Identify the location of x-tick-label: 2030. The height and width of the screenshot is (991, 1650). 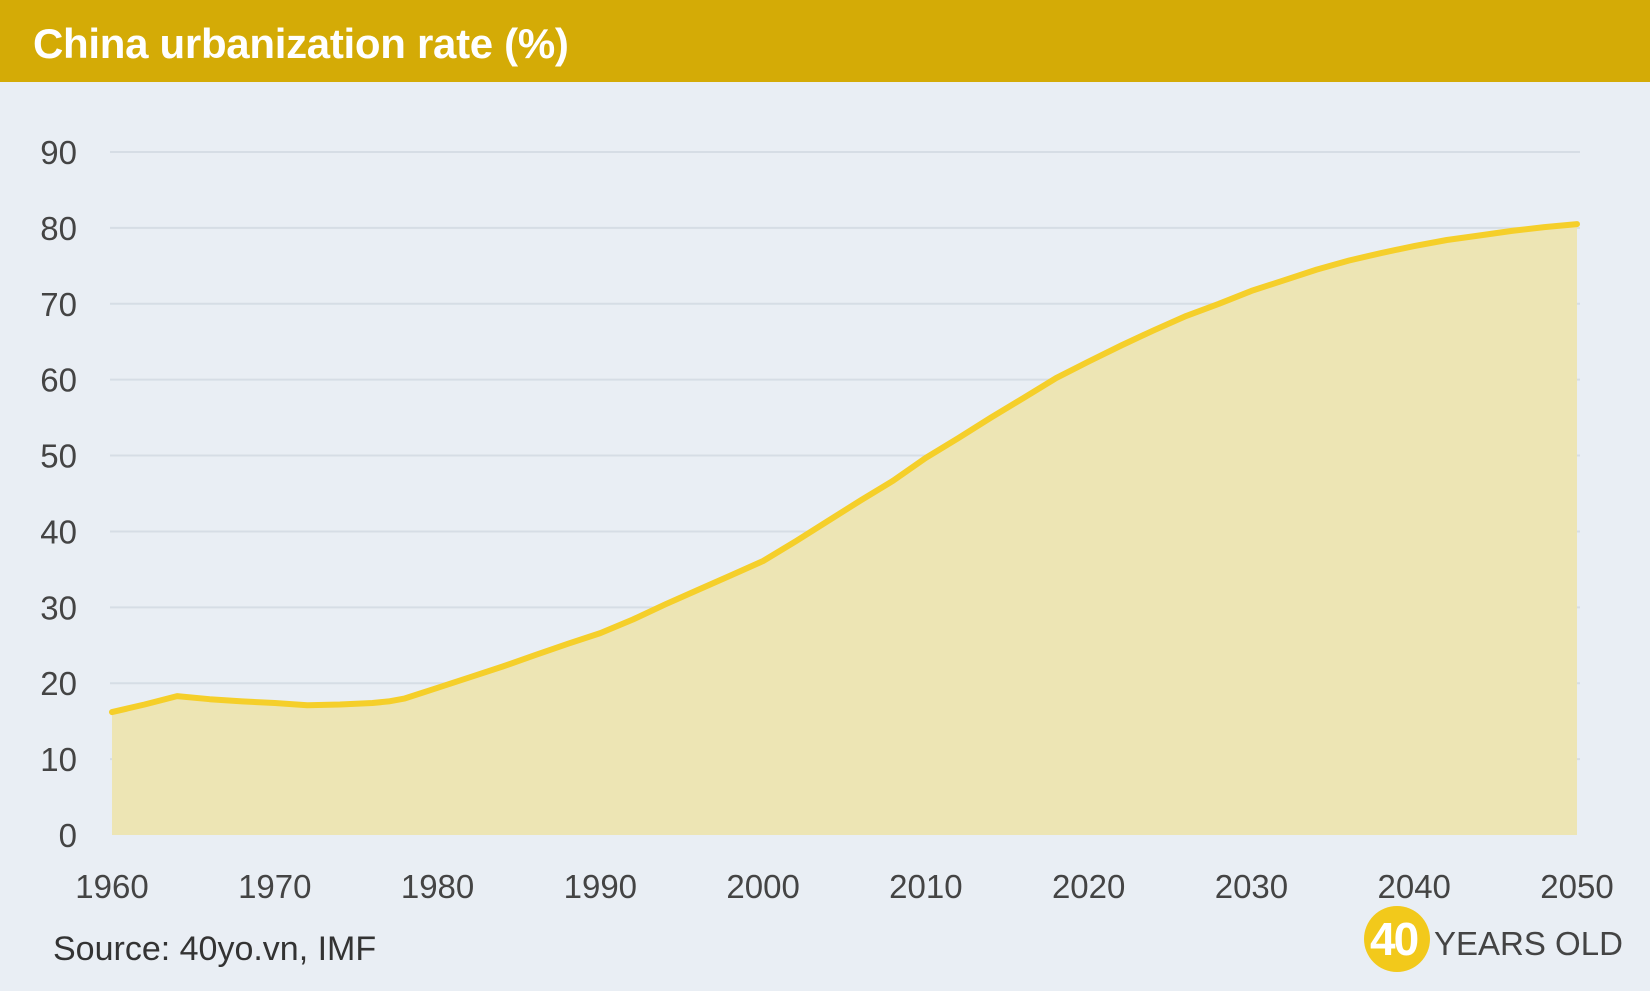
(1251, 886).